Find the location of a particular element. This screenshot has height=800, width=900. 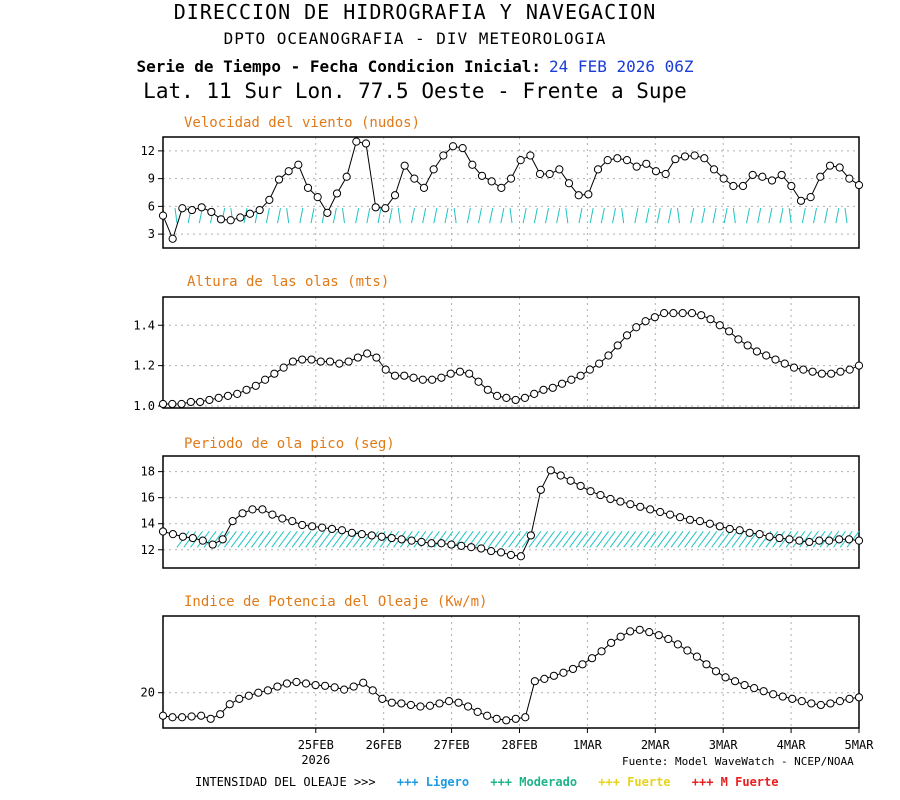

panel-title-wind: Velocidad del viento (nudos) is located at coordinates (302, 123).